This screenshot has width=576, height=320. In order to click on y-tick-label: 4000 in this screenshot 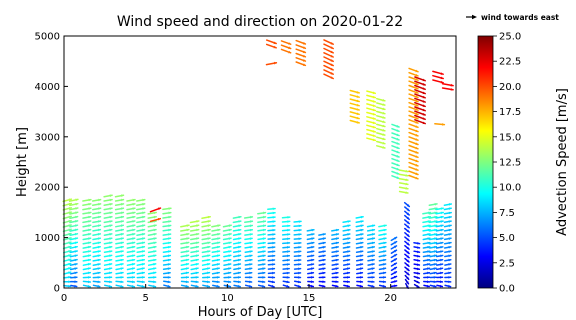, I will do `click(47, 87)`.